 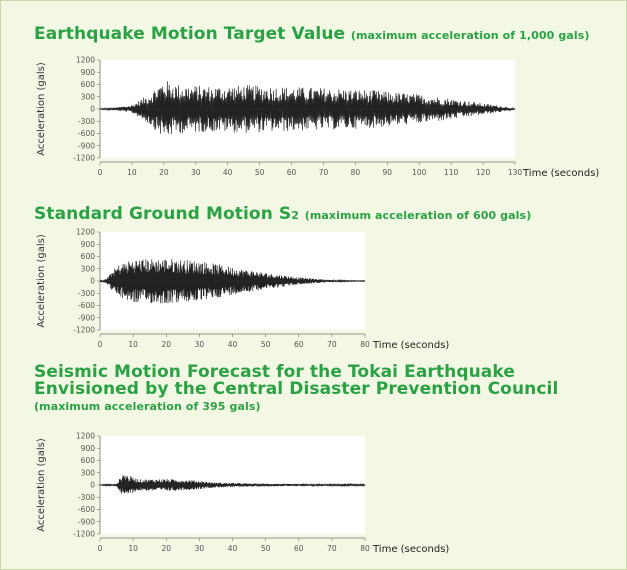 What do you see at coordinates (163, 214) in the screenshot?
I see `chart2-title: Standard Ground Motion S` at bounding box center [163, 214].